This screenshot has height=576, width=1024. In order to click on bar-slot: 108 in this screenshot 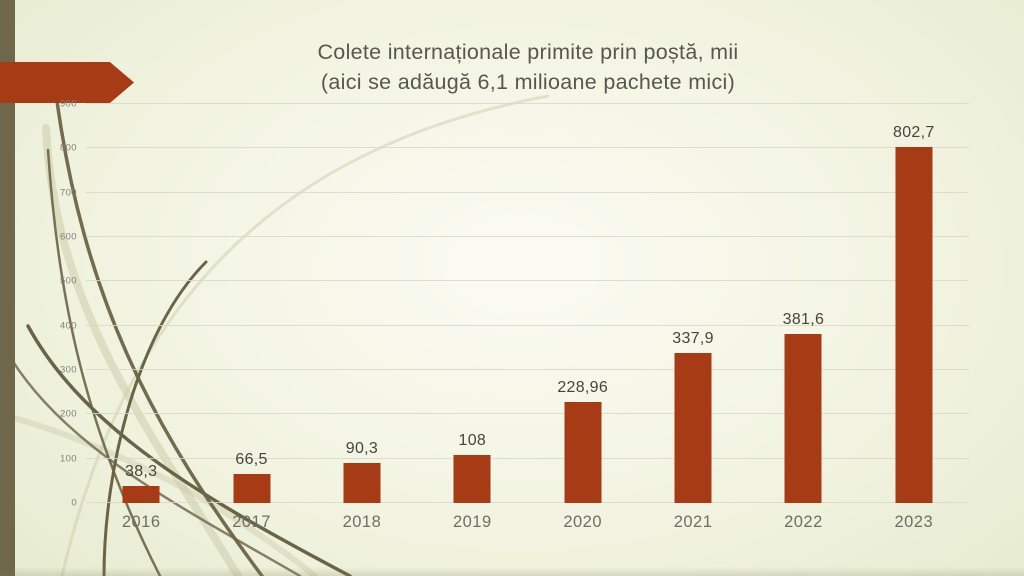, I will do `click(472, 303)`.